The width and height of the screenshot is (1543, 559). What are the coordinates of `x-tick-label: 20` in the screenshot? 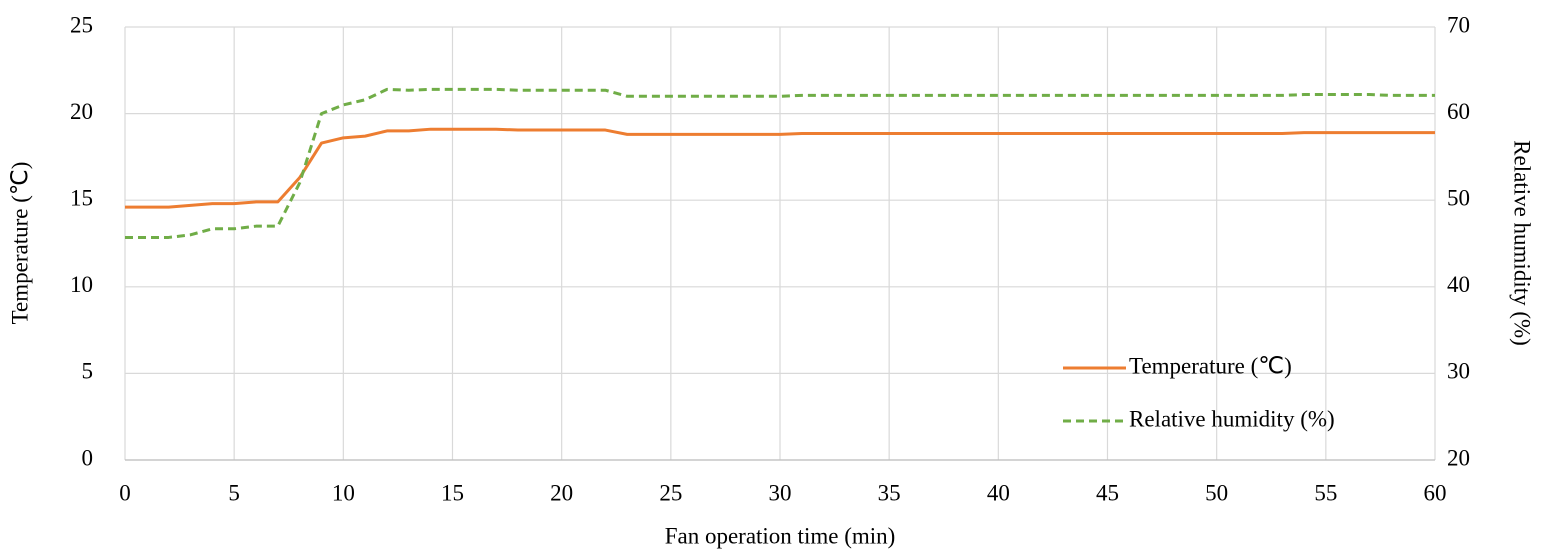 It's located at (561, 492).